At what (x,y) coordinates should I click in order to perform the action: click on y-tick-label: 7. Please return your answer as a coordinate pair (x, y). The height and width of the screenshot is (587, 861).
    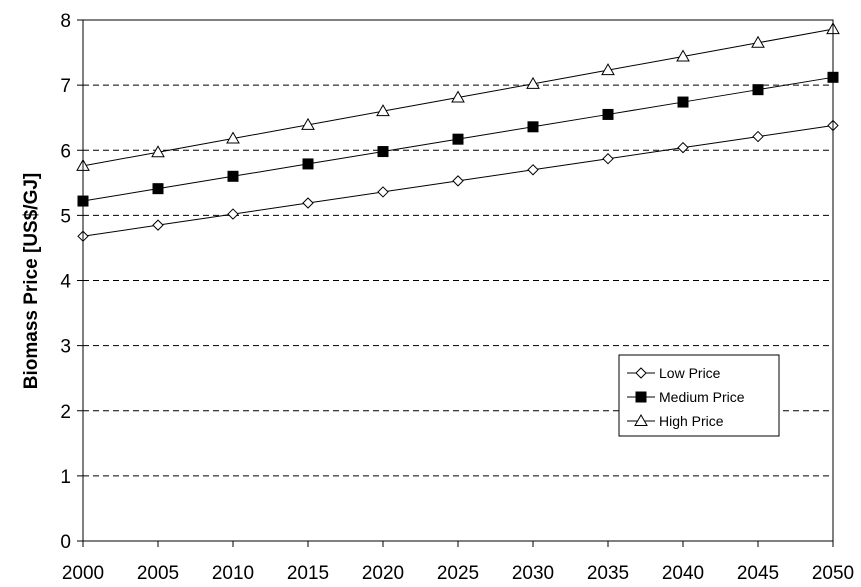
    Looking at the image, I should click on (65, 86).